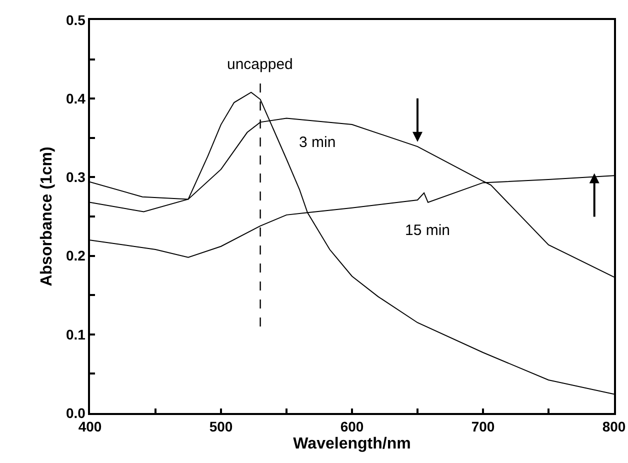 This screenshot has height=463, width=628. What do you see at coordinates (76, 256) in the screenshot?
I see `y-tick-label: 0.2` at bounding box center [76, 256].